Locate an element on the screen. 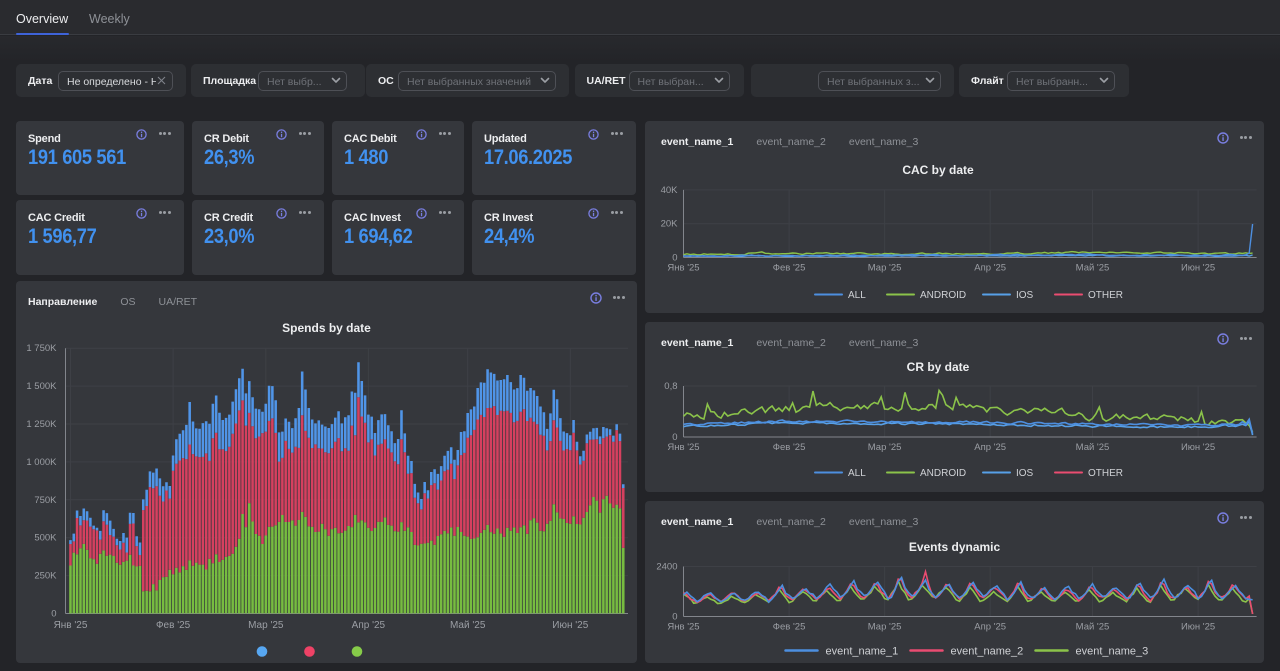  svg-text: 750K is located at coordinates (45, 500).